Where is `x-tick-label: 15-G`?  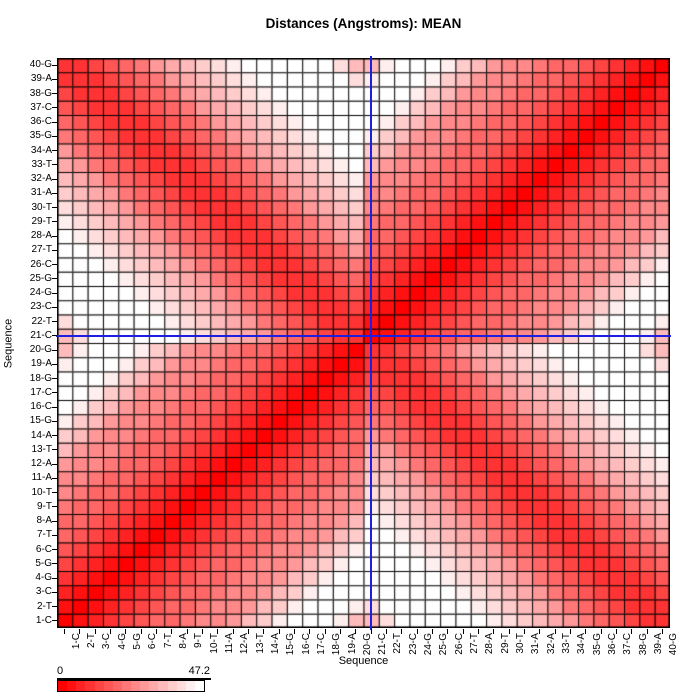
x-tick-label: 15-G is located at coordinates (291, 644).